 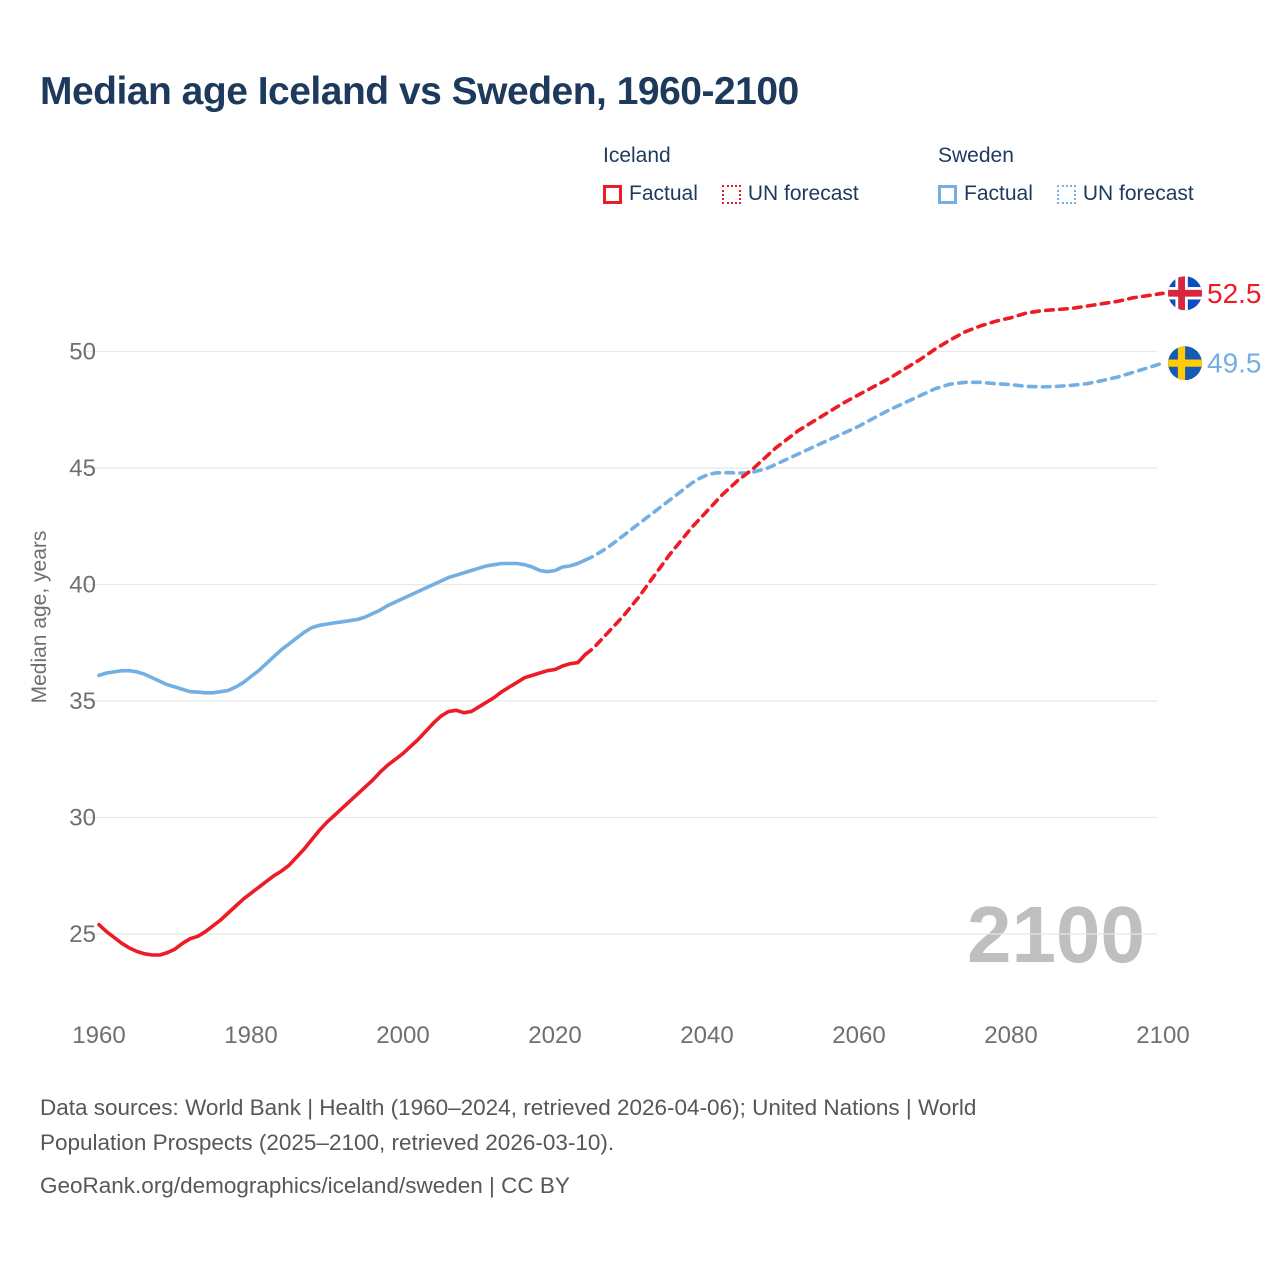 I want to click on iceland-forecast-line, so click(x=874, y=474).